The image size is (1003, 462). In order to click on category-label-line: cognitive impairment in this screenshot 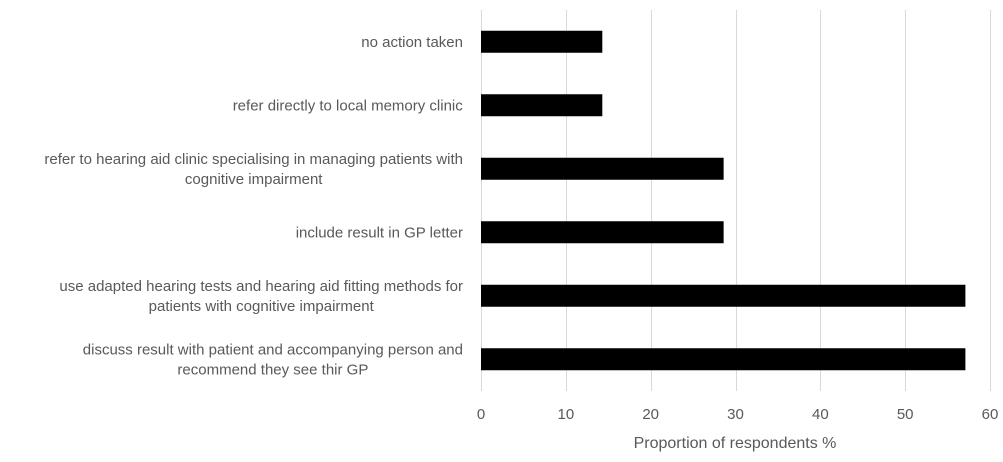, I will do `click(254, 179)`.